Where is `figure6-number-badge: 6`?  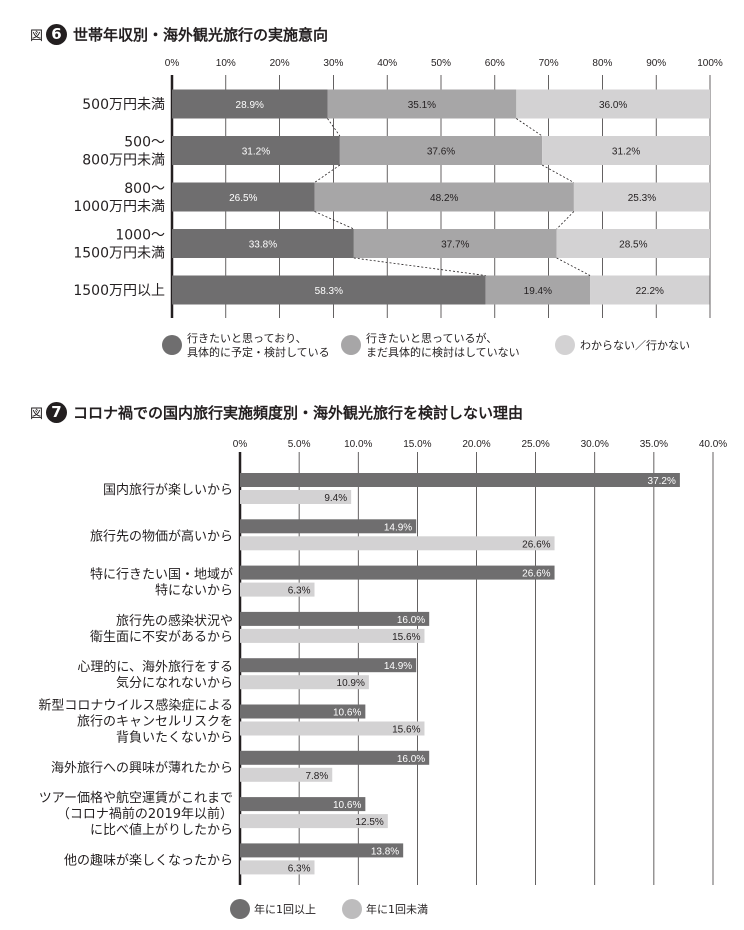 figure6-number-badge: 6 is located at coordinates (57, 34).